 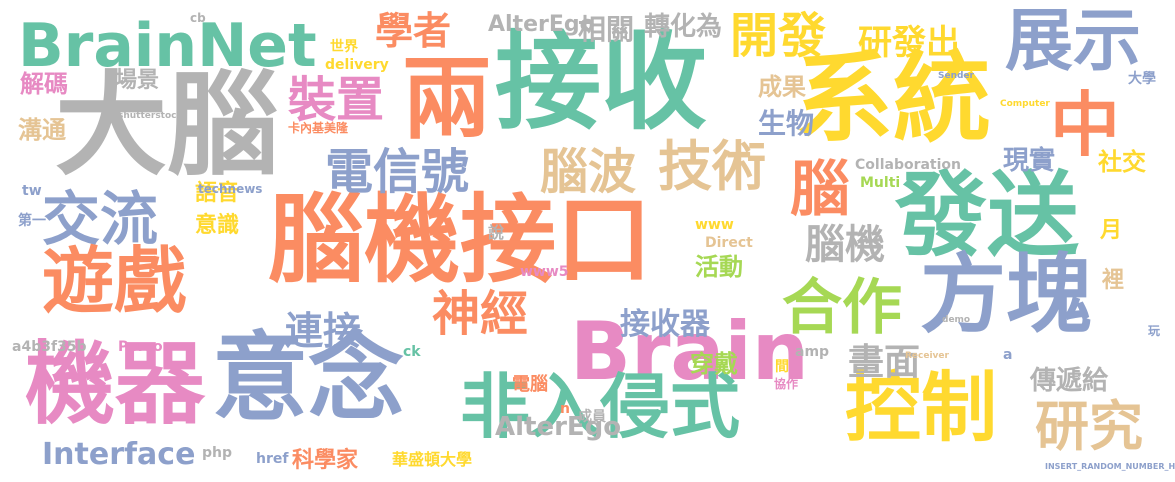 I want to click on word-brain-single: 腦, so click(x=820, y=190).